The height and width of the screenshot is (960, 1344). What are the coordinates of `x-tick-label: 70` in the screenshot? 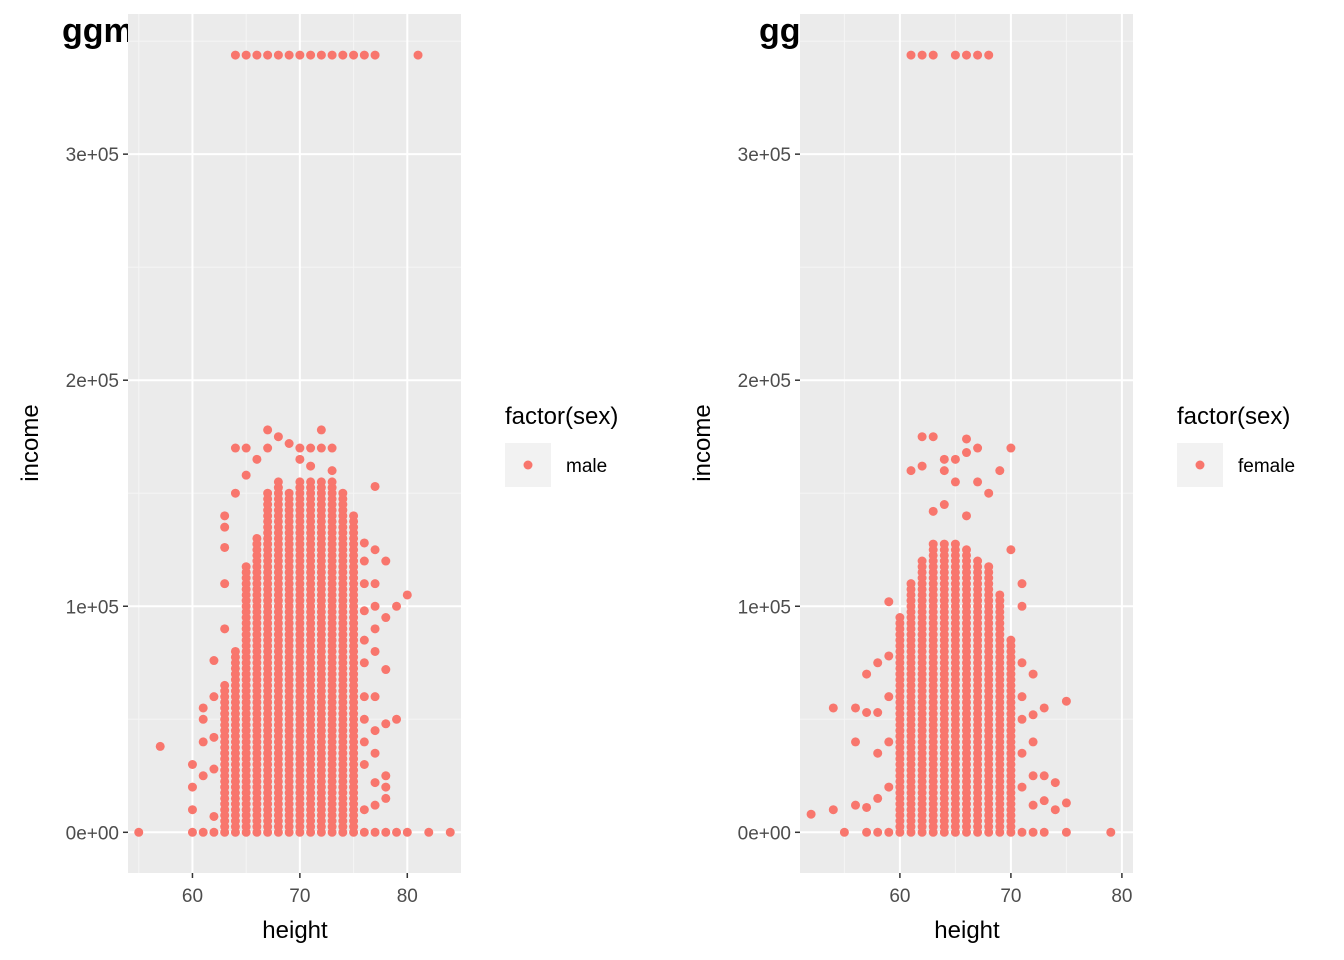 It's located at (1010, 896).